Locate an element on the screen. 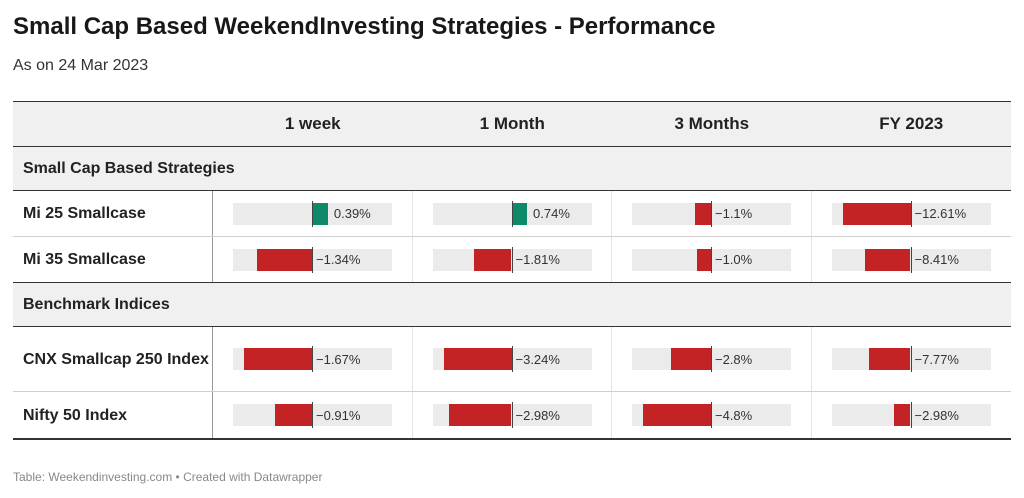 Image resolution: width=1024 pixels, height=498 pixels. value-cell: 0.39% is located at coordinates (313, 213).